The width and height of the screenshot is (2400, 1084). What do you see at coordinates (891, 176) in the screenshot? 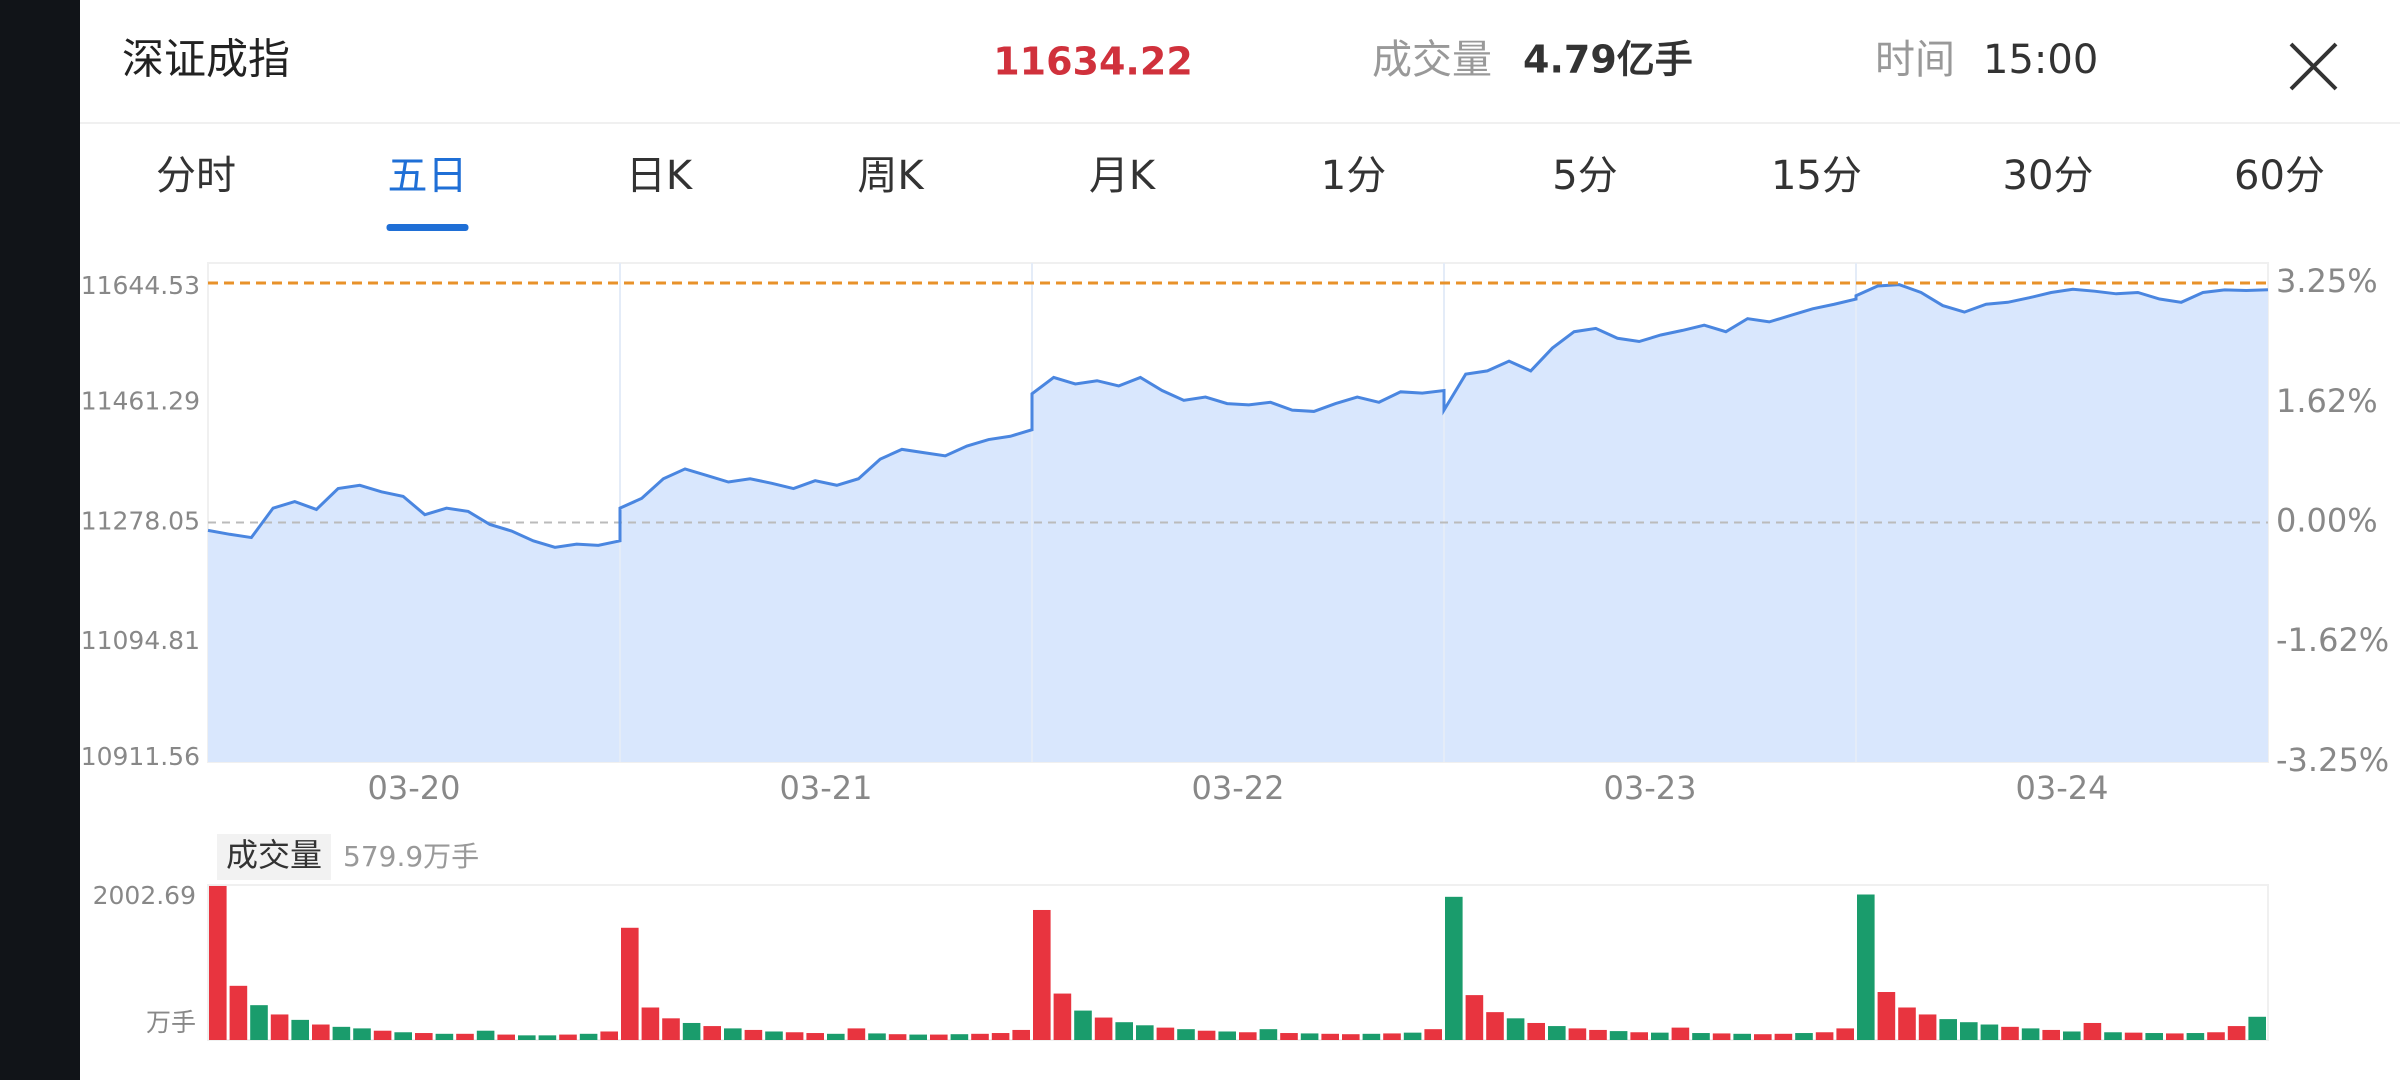
I see `tab: 周K` at bounding box center [891, 176].